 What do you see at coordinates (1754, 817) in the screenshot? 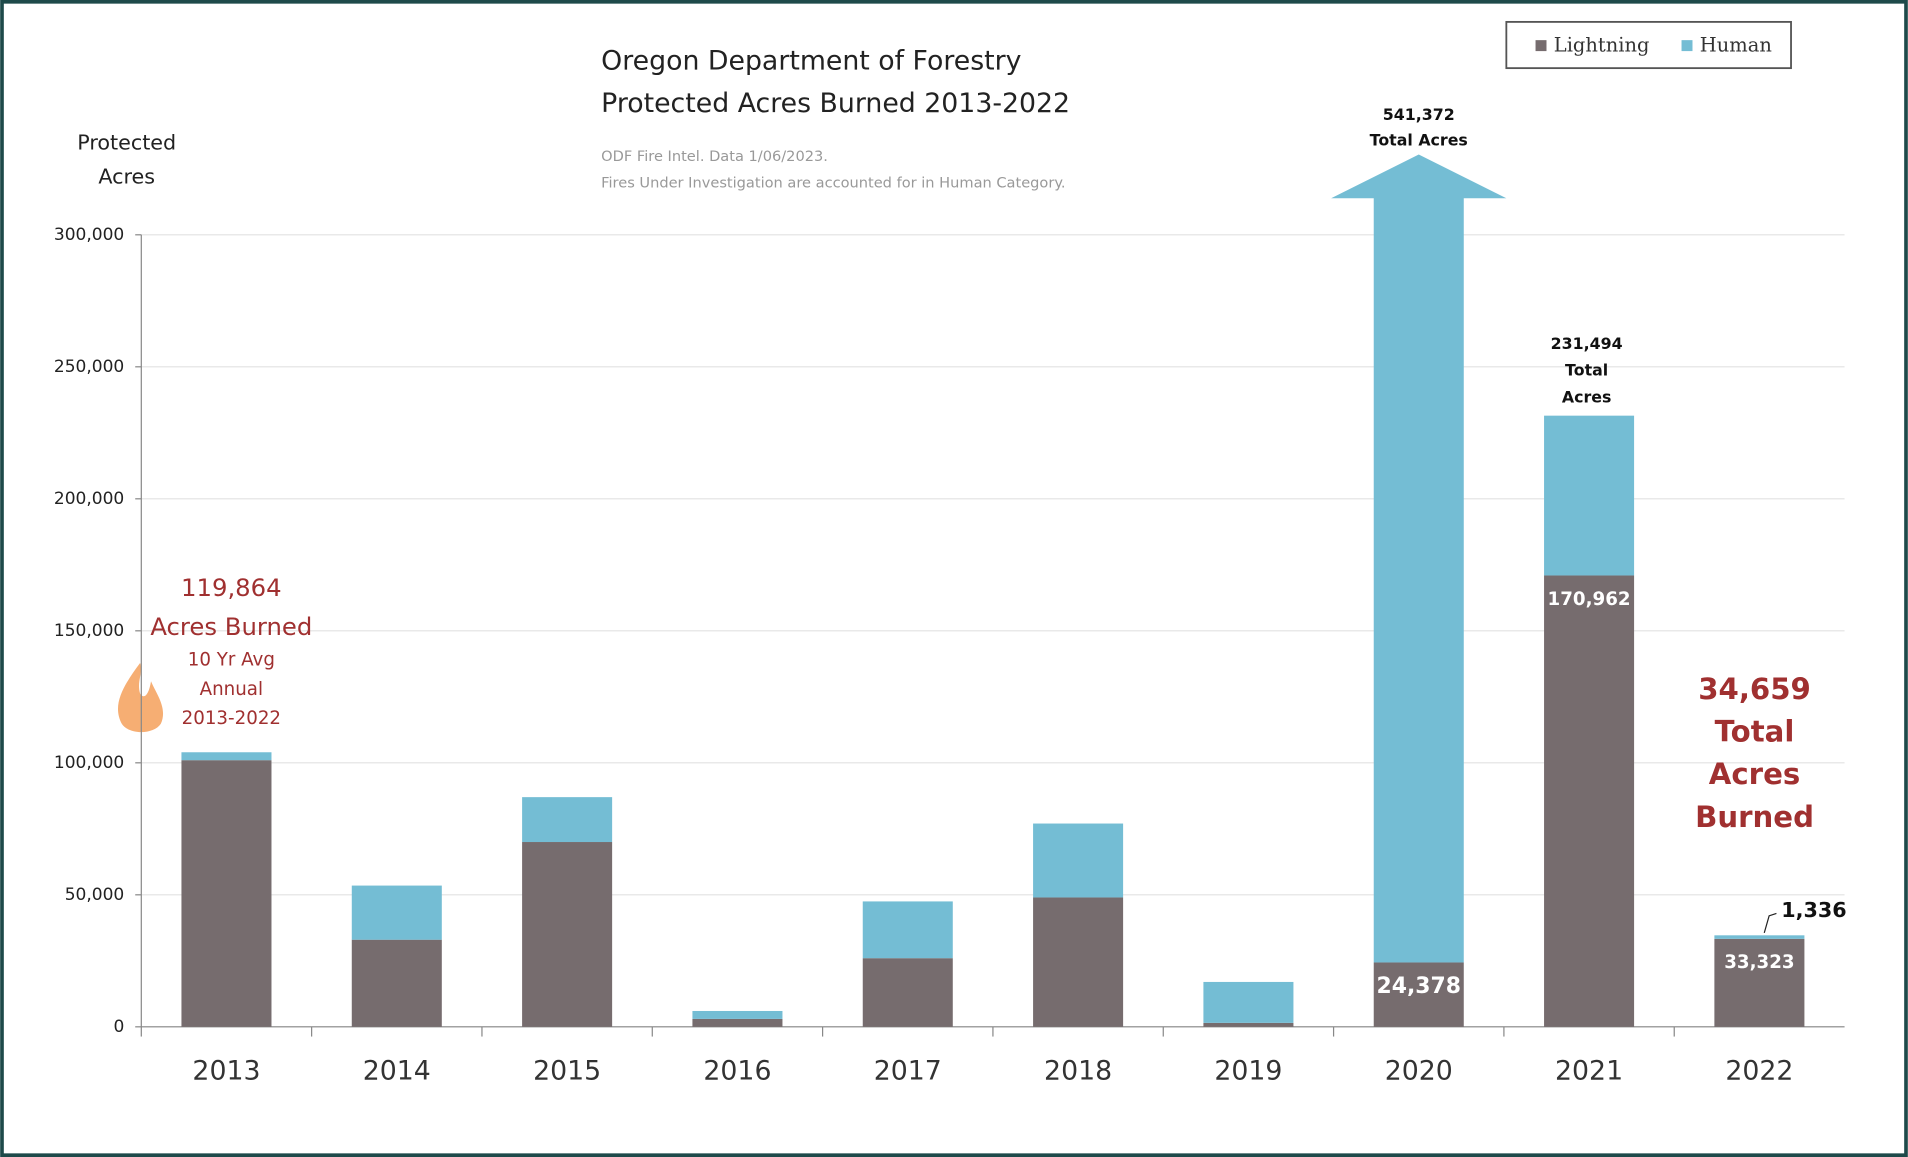
I see `annotation: Burned` at bounding box center [1754, 817].